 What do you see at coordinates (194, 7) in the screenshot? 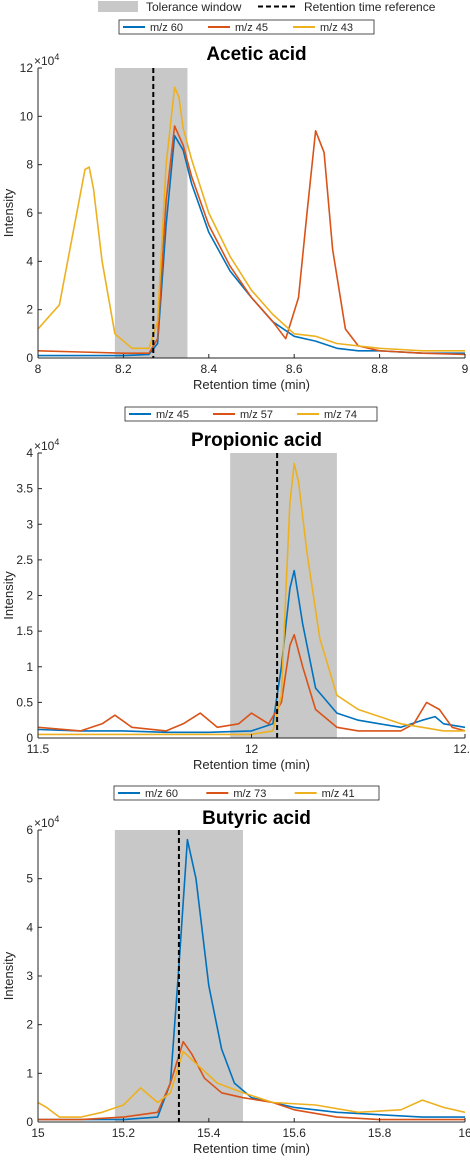
I see `tolerance-window-label: Tolerance window` at bounding box center [194, 7].